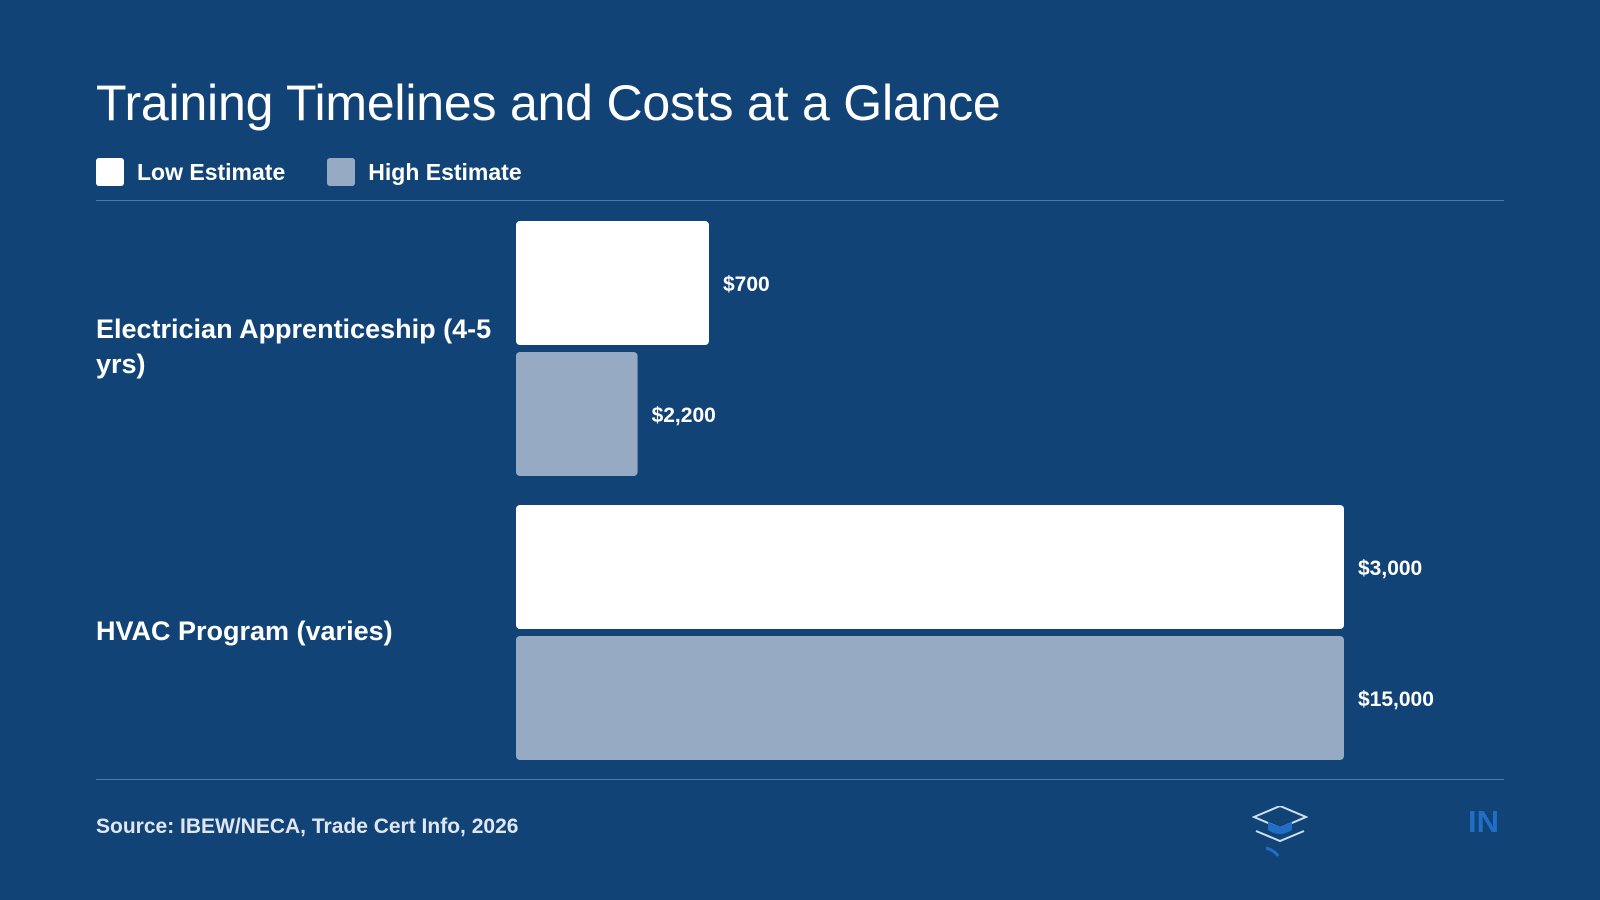  I want to click on brand-mark: IN, so click(1483, 821).